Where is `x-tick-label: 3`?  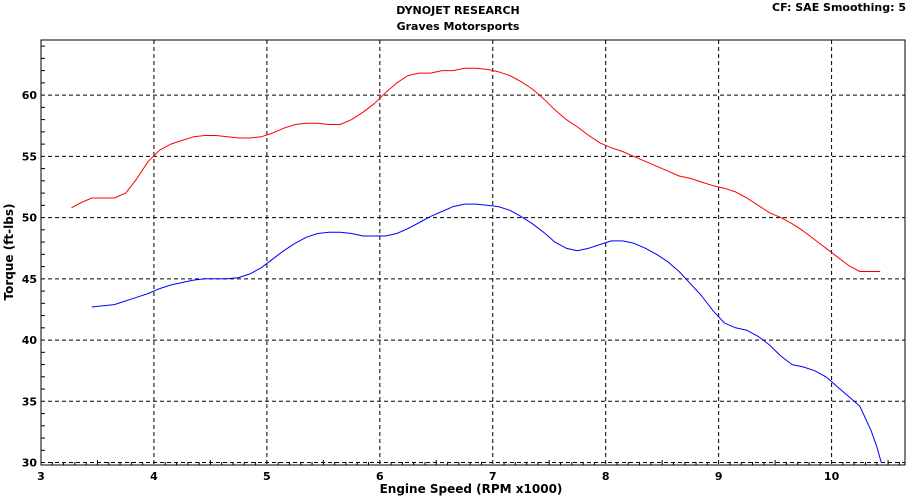 x-tick-label: 3 is located at coordinates (41, 476).